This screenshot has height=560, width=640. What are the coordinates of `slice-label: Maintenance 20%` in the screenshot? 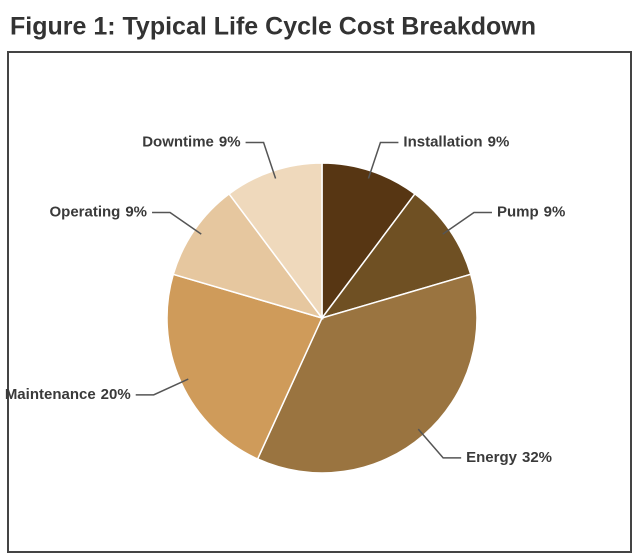 It's located at (68, 394).